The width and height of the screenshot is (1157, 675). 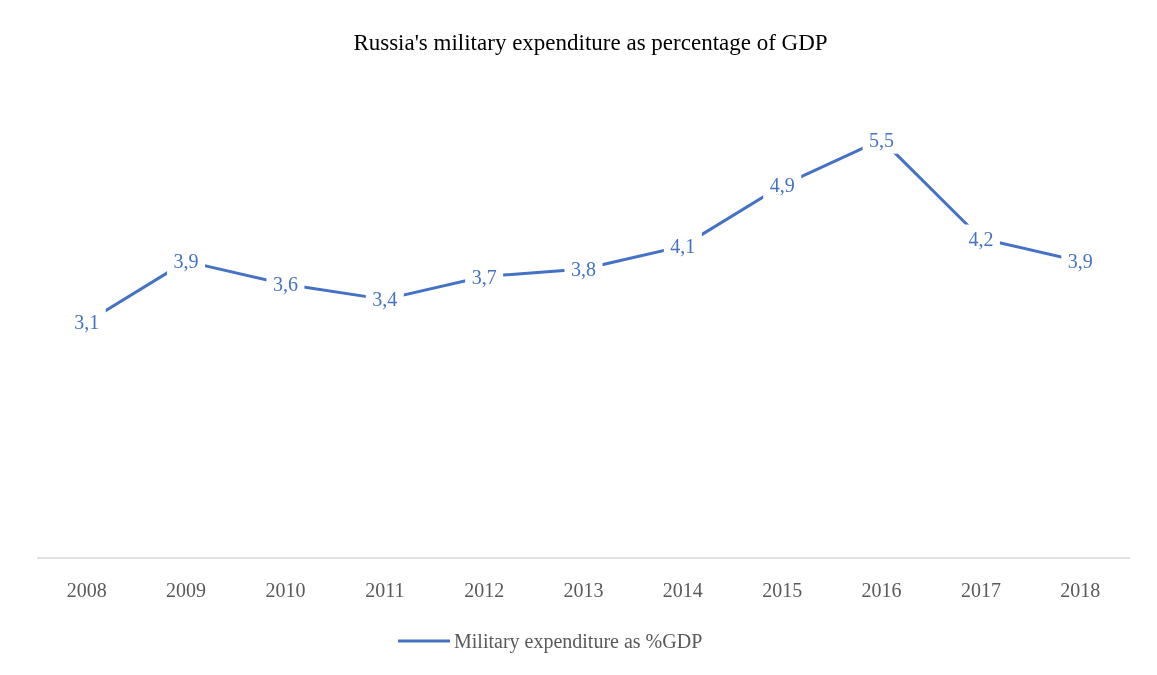 What do you see at coordinates (782, 590) in the screenshot?
I see `x-tick-label: 2015` at bounding box center [782, 590].